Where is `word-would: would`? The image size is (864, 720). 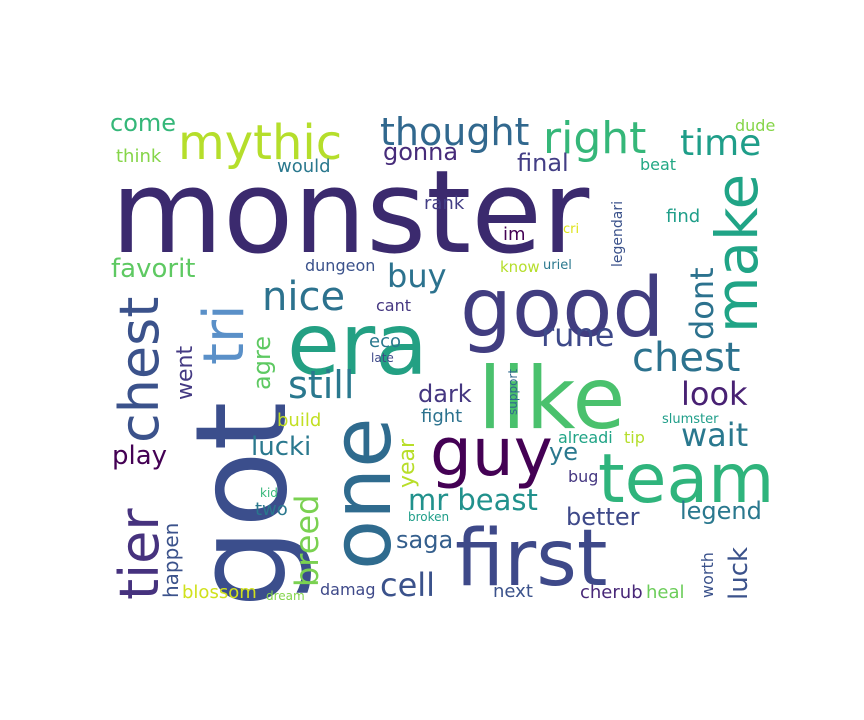
word-would: would is located at coordinates (304, 166).